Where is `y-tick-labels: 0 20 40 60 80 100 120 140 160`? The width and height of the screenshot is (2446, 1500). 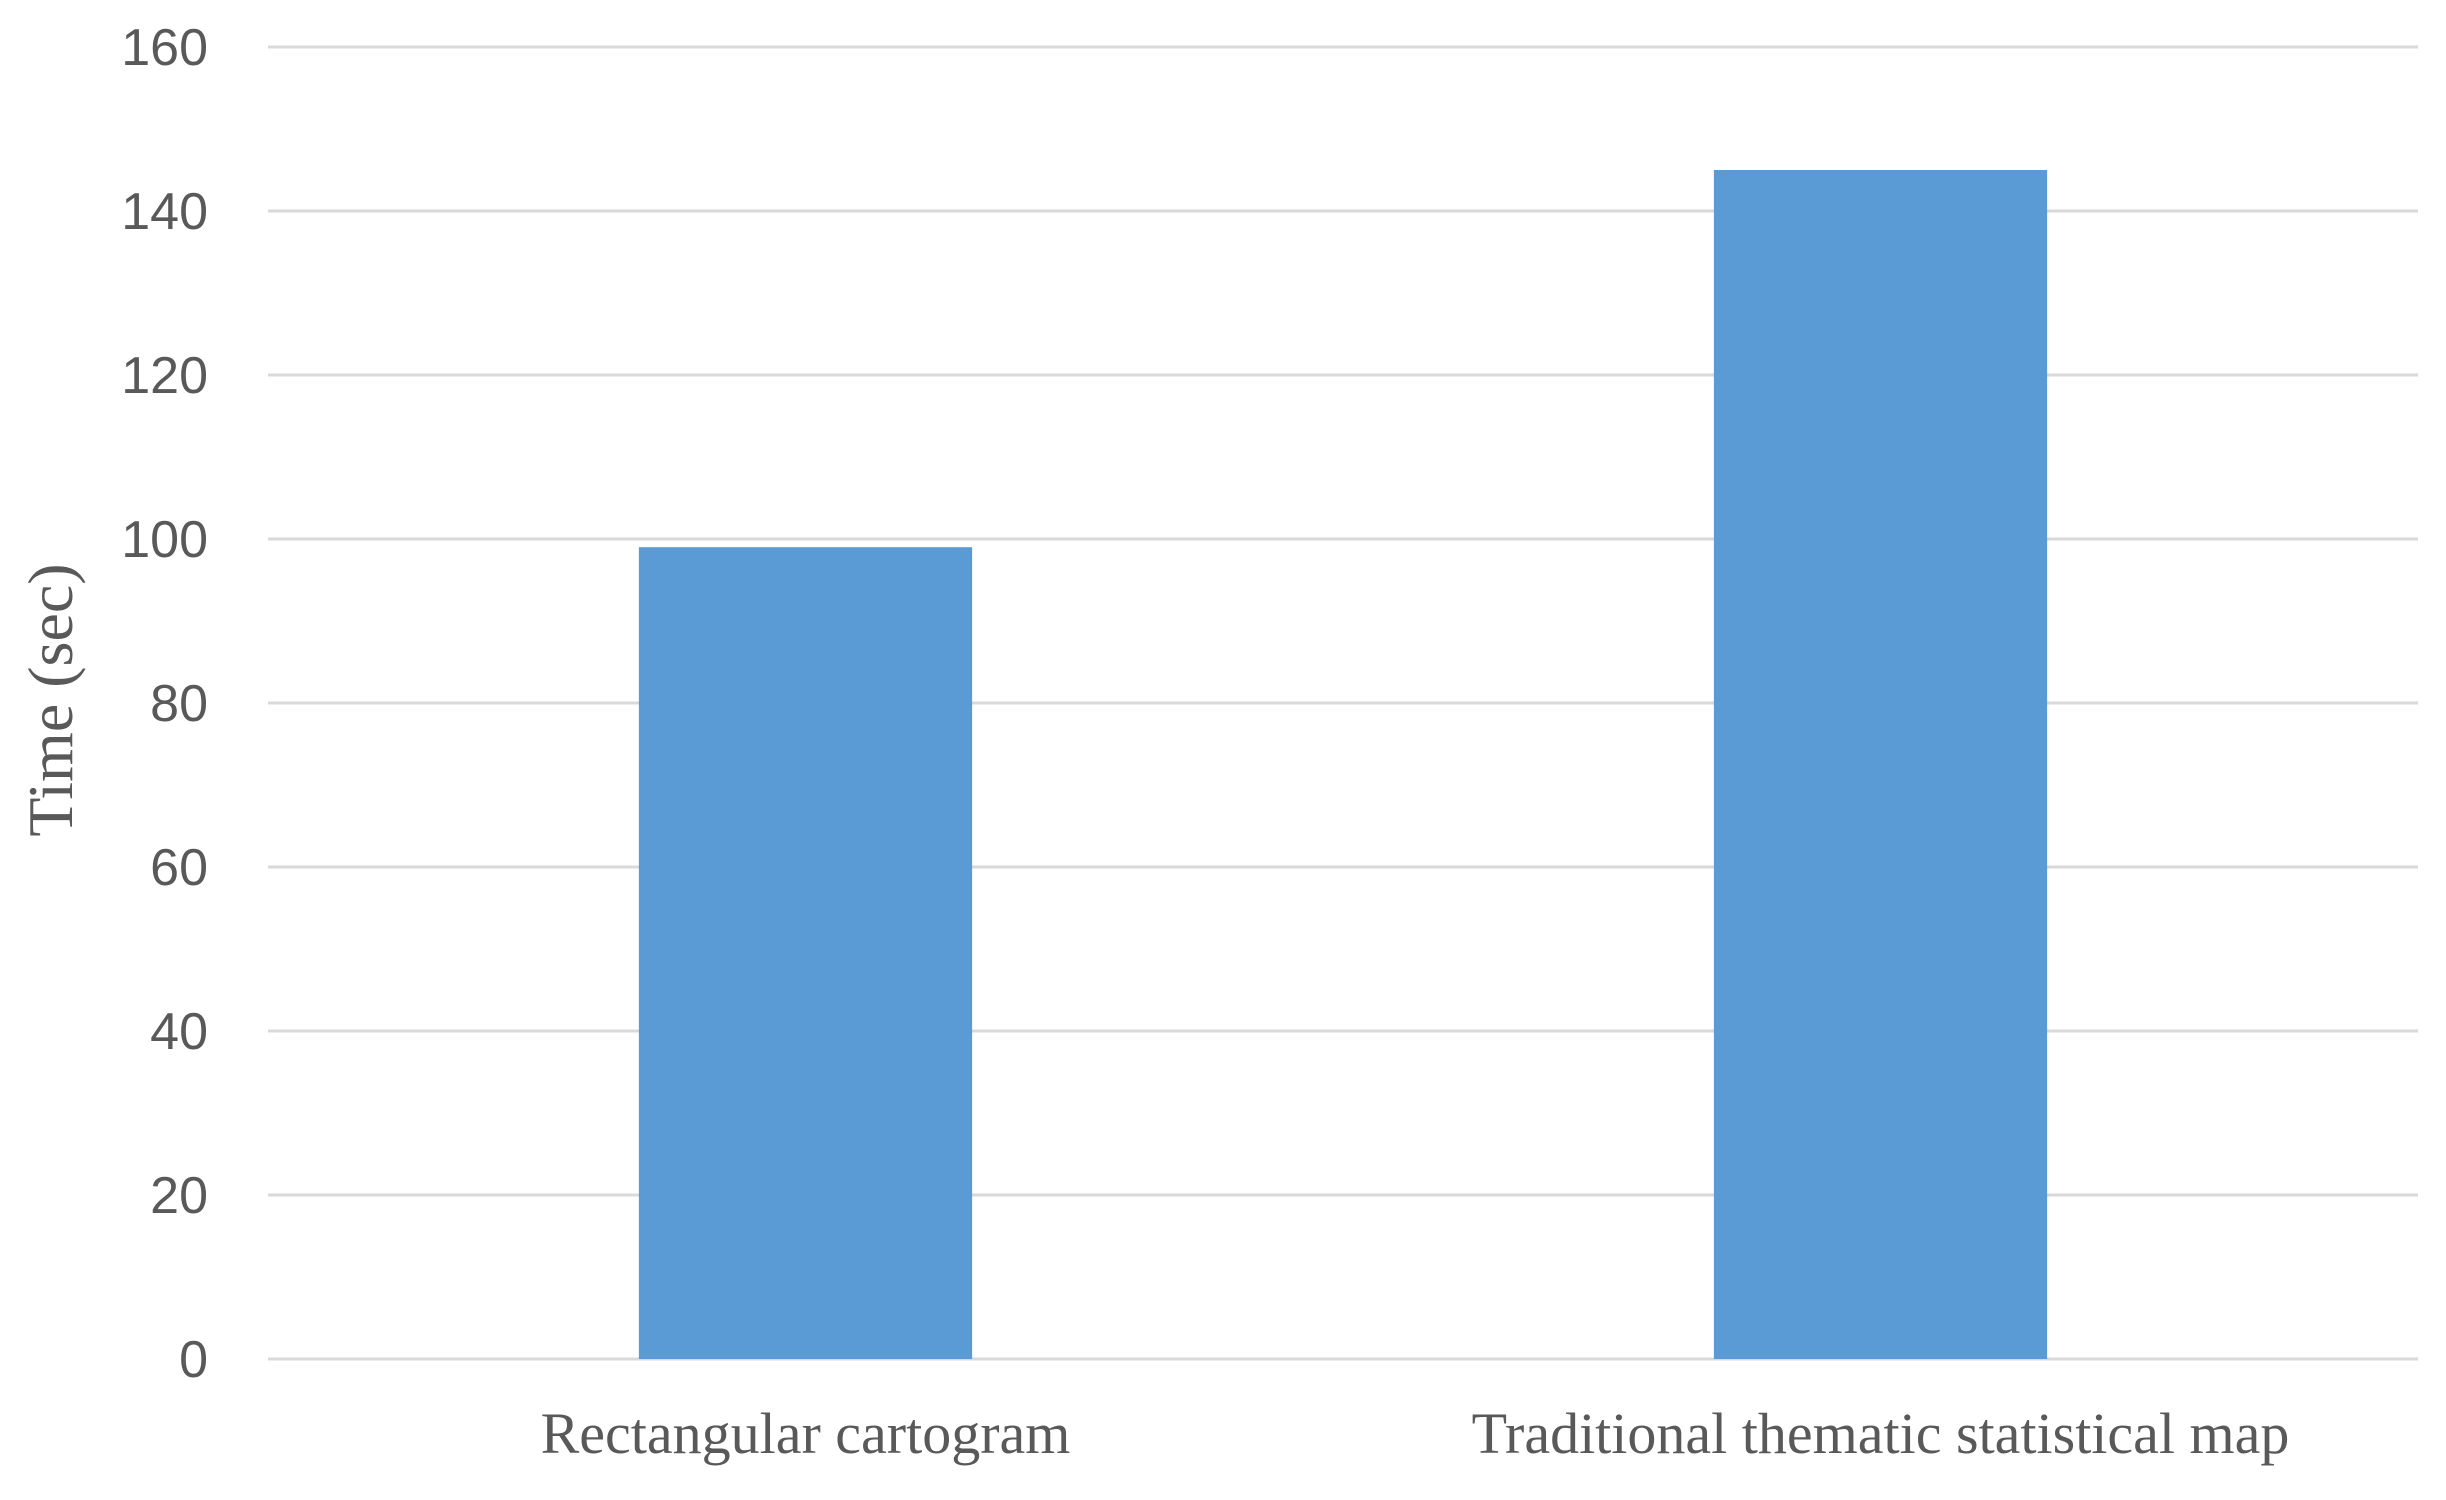
y-tick-labels: 0 20 40 60 80 100 120 140 160 is located at coordinates (164, 704).